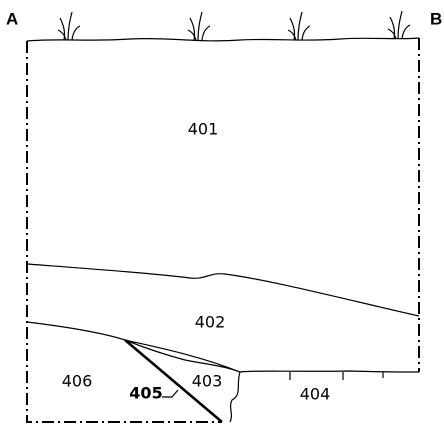  Describe the element at coordinates (210, 322) in the screenshot. I see `region-label: 402` at that location.